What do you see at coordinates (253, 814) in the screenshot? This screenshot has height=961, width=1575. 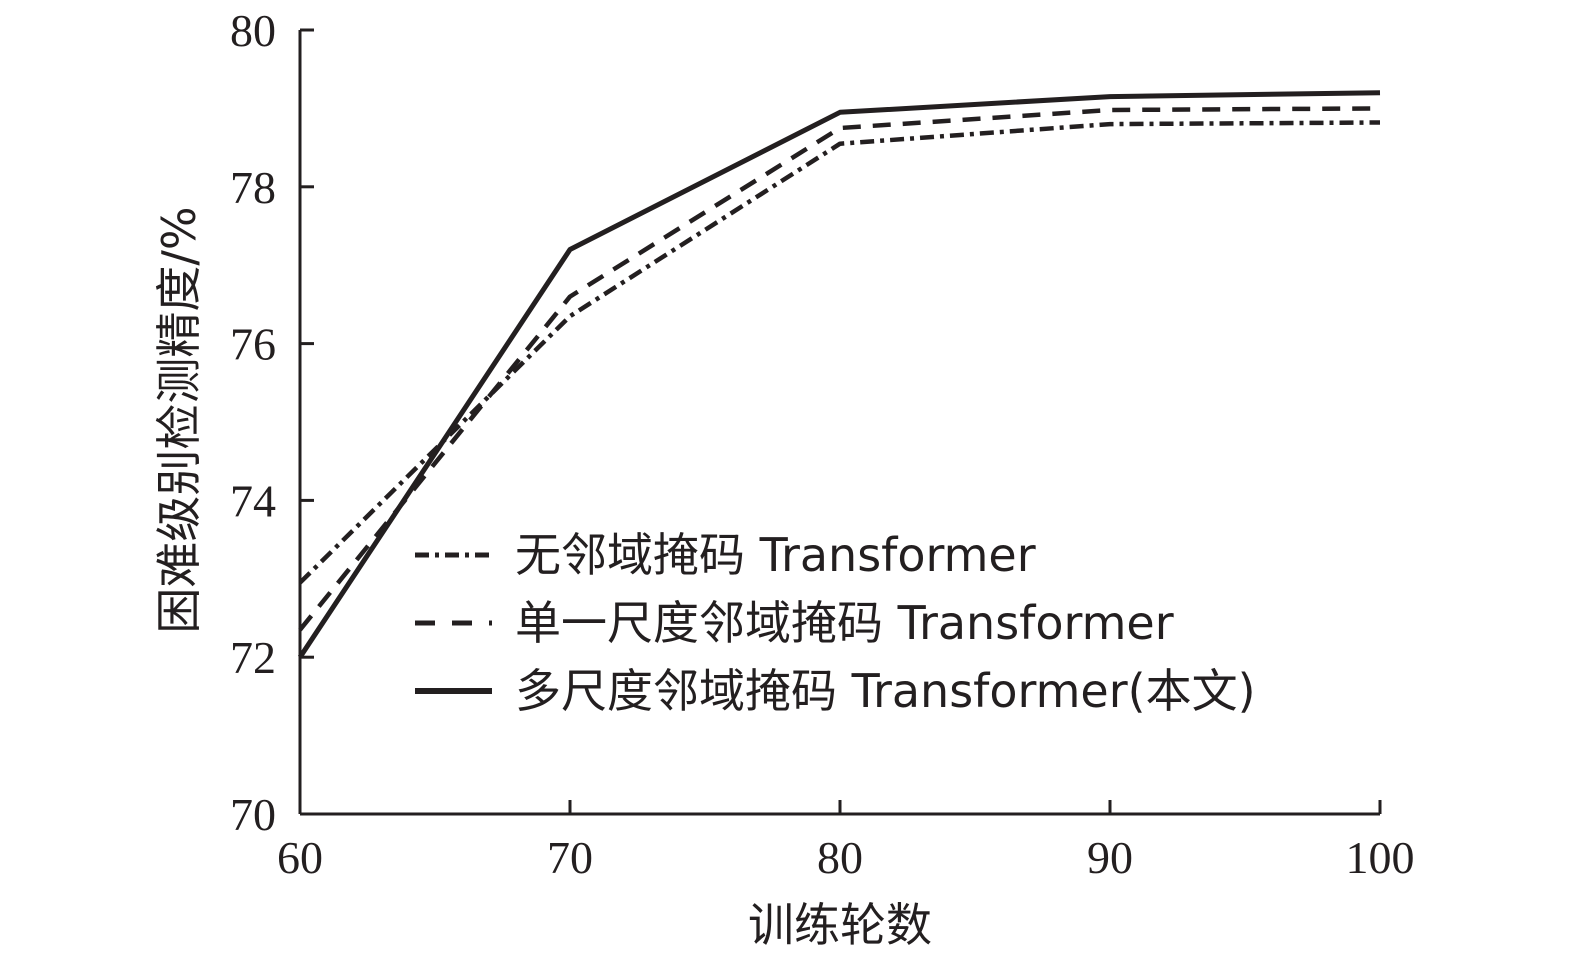 I see `y-tick-label: 70` at bounding box center [253, 814].